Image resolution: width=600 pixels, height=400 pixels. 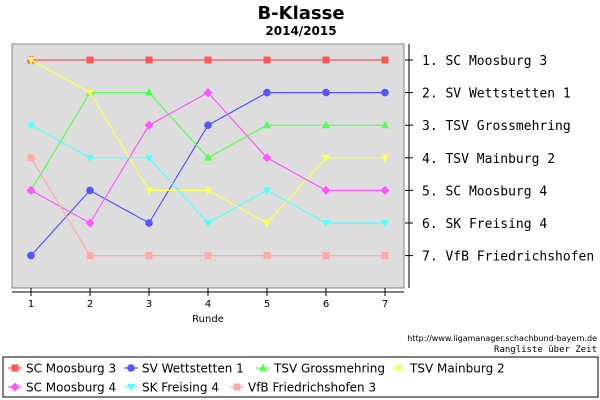 I want to click on x-tick-label: 5, so click(x=267, y=304).